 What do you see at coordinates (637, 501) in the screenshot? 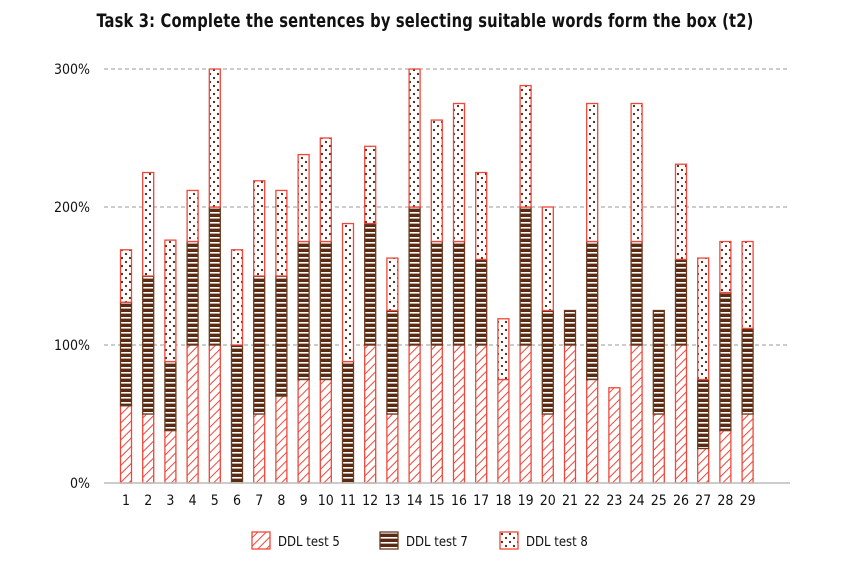
I see `x-tick-label: 24` at bounding box center [637, 501].